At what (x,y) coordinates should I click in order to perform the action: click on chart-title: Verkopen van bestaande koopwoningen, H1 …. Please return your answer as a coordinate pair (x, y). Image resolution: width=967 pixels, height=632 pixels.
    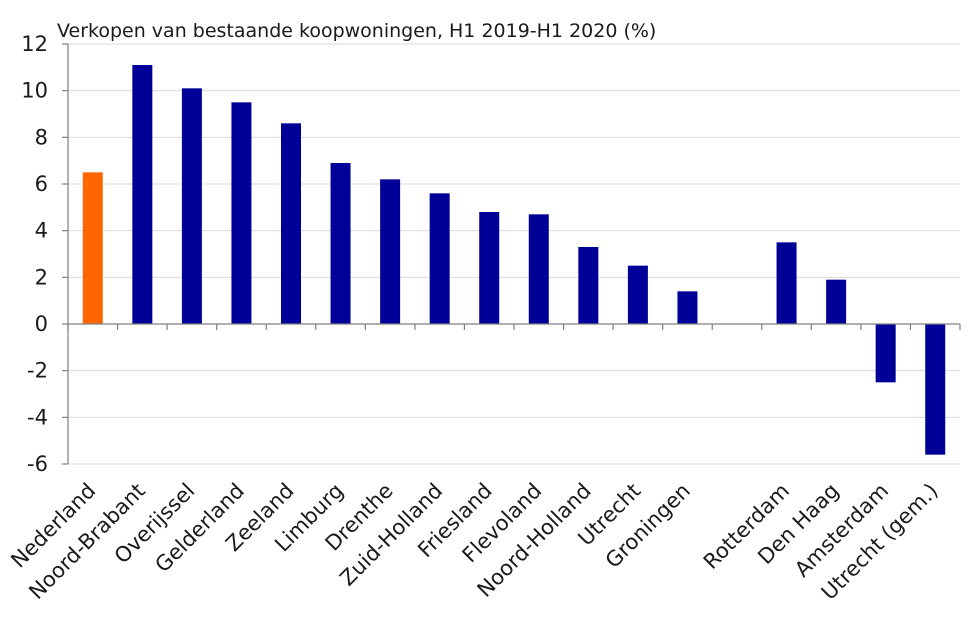
    Looking at the image, I should click on (356, 31).